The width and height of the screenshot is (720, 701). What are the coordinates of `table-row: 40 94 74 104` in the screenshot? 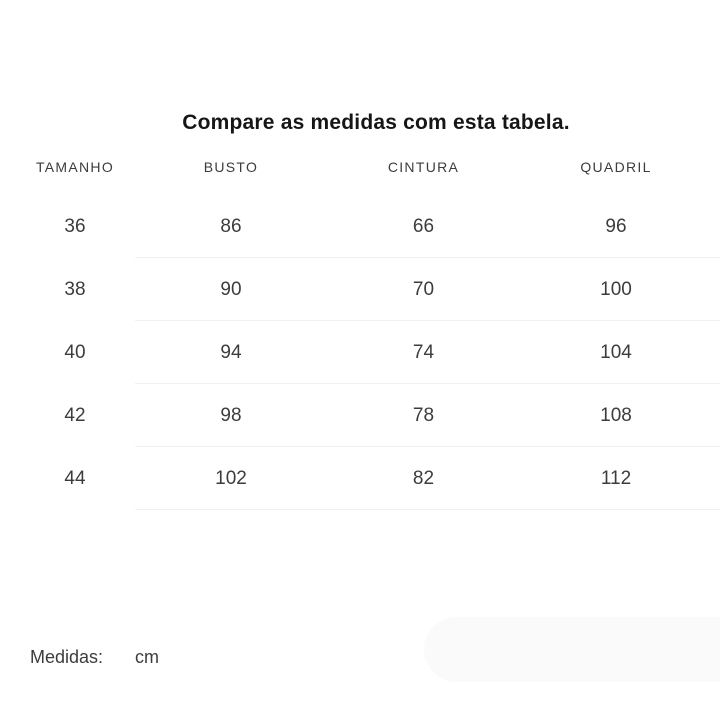 It's located at (367, 352).